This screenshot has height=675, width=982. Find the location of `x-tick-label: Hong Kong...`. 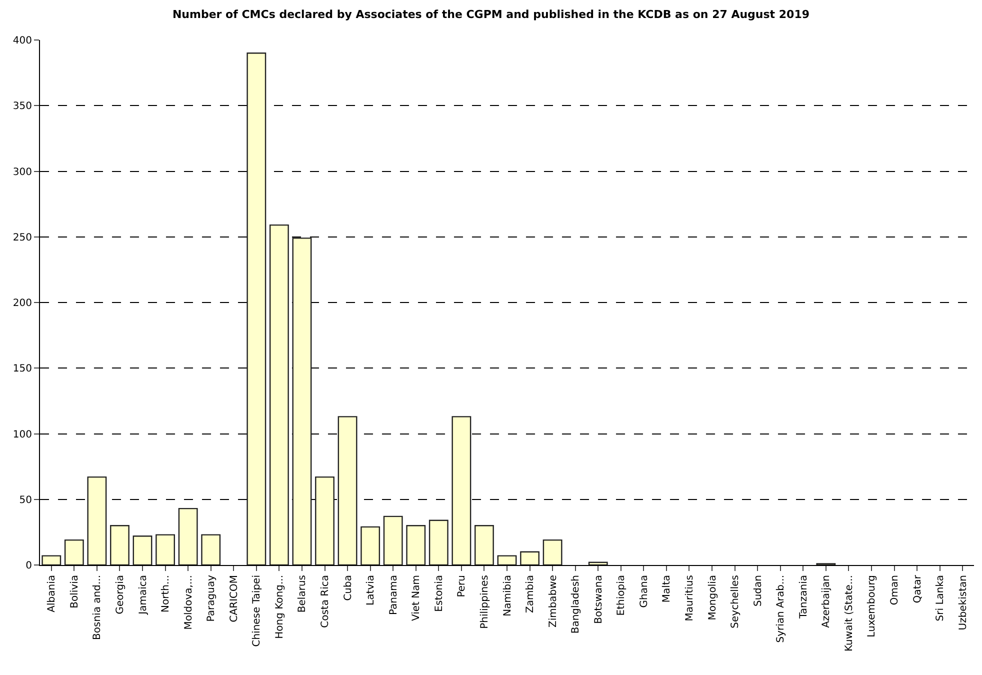

x-tick-label: Hong Kong... is located at coordinates (280, 607).